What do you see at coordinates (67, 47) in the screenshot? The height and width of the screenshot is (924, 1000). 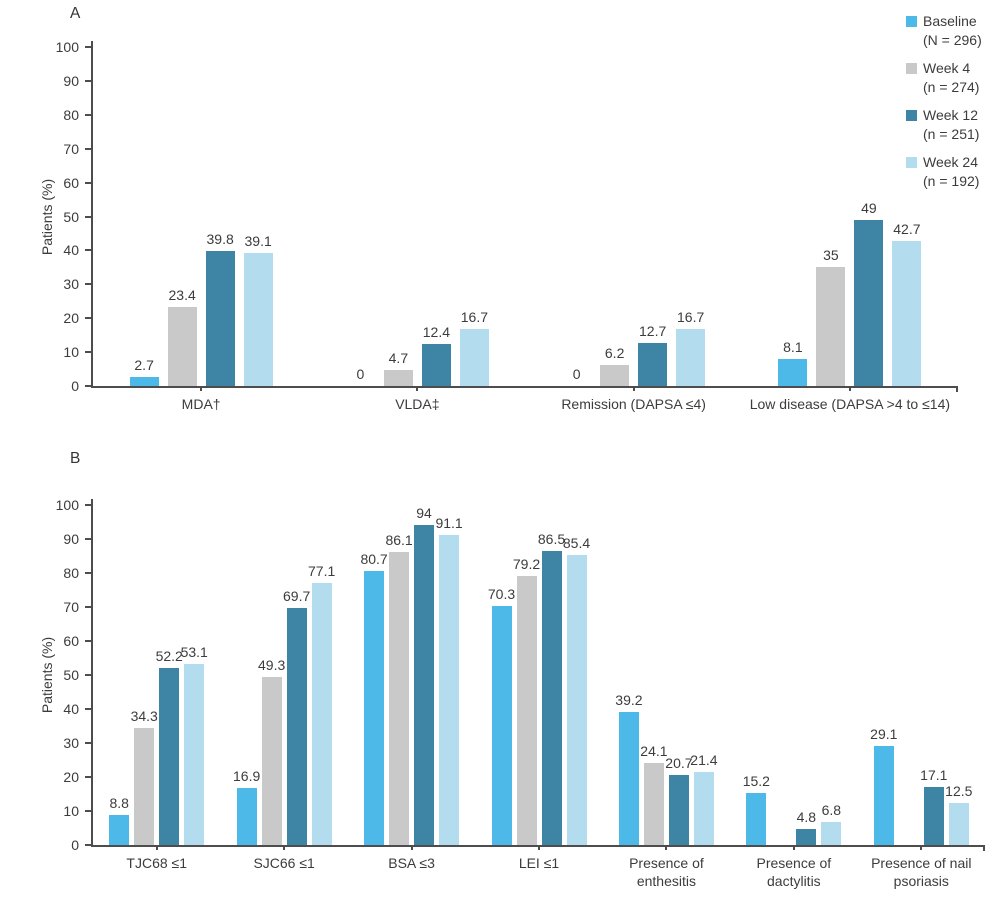 I see `y-tick-label: 100` at bounding box center [67, 47].